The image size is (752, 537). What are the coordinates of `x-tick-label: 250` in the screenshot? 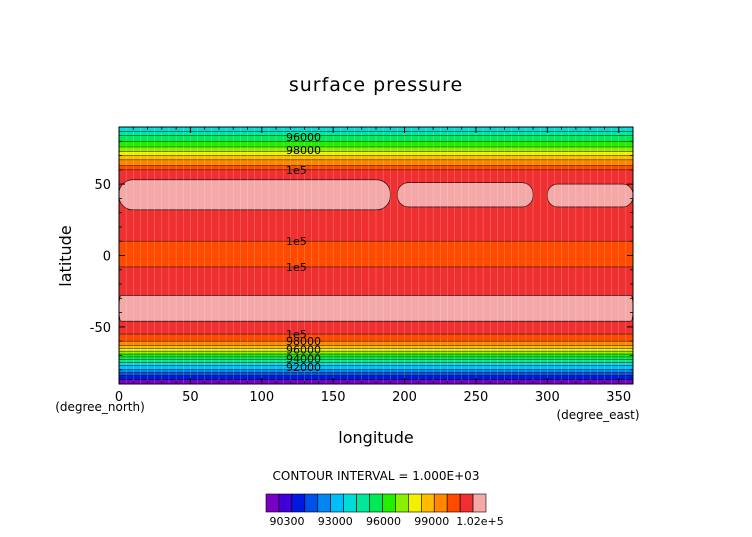 It's located at (476, 397).